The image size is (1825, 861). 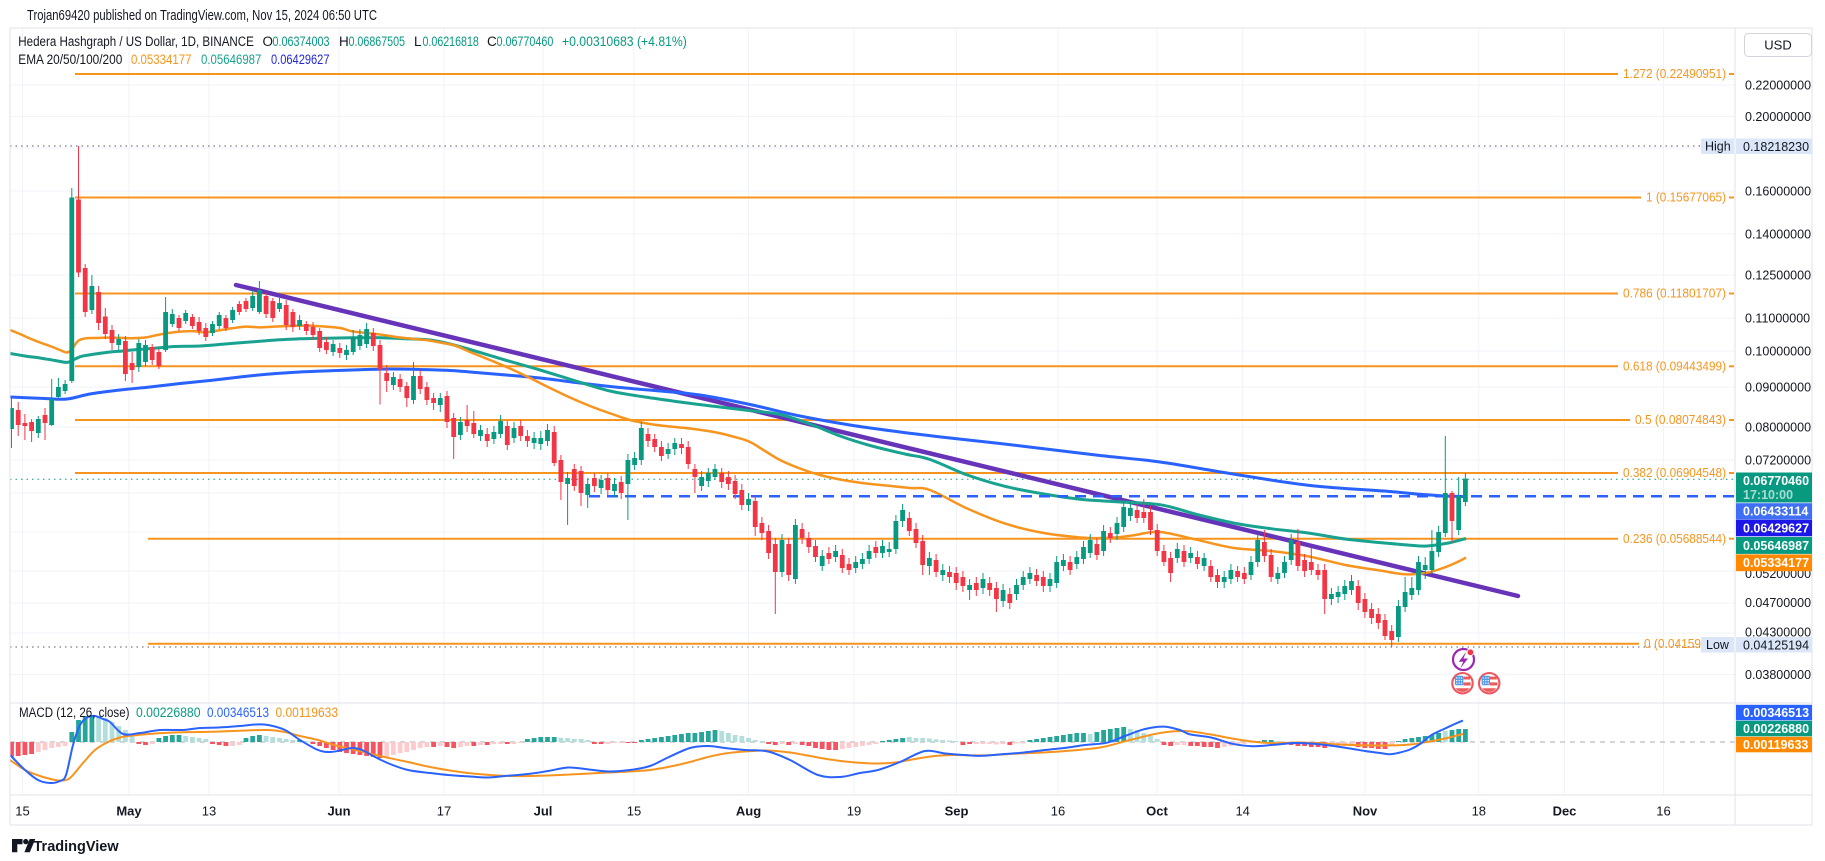 What do you see at coordinates (1680, 419) in the screenshot?
I see `svg-text: 0.5 (0.08074843)` at bounding box center [1680, 419].